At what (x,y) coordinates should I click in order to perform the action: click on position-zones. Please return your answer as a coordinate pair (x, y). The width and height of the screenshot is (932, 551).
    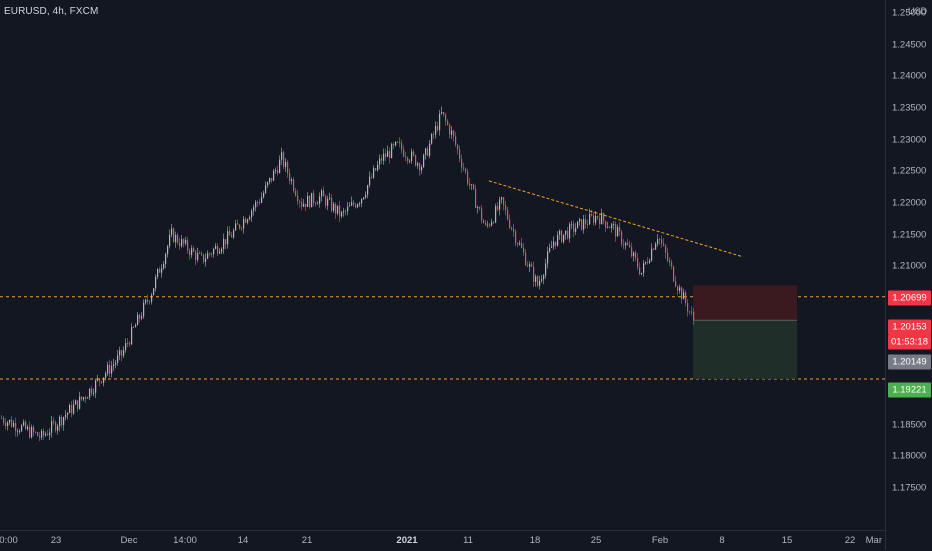
    Looking at the image, I should click on (745, 332).